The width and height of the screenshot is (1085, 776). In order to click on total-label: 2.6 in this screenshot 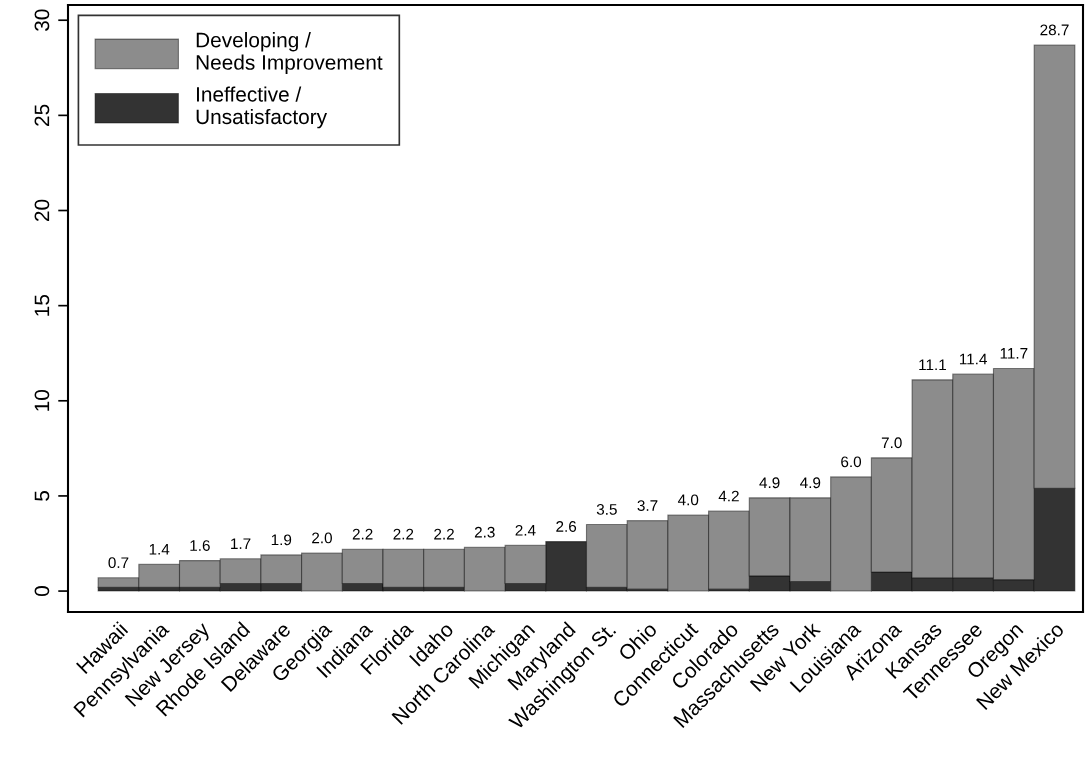, I will do `click(566, 526)`.